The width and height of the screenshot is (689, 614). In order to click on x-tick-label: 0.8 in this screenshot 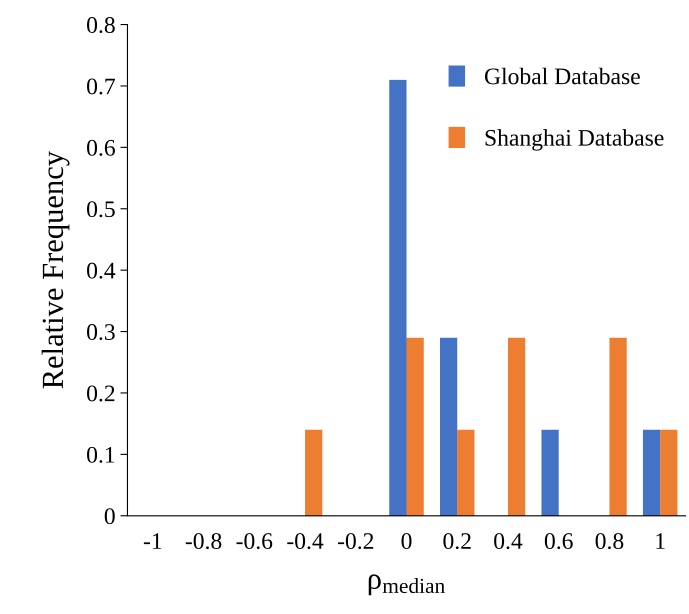, I will do `click(610, 541)`.